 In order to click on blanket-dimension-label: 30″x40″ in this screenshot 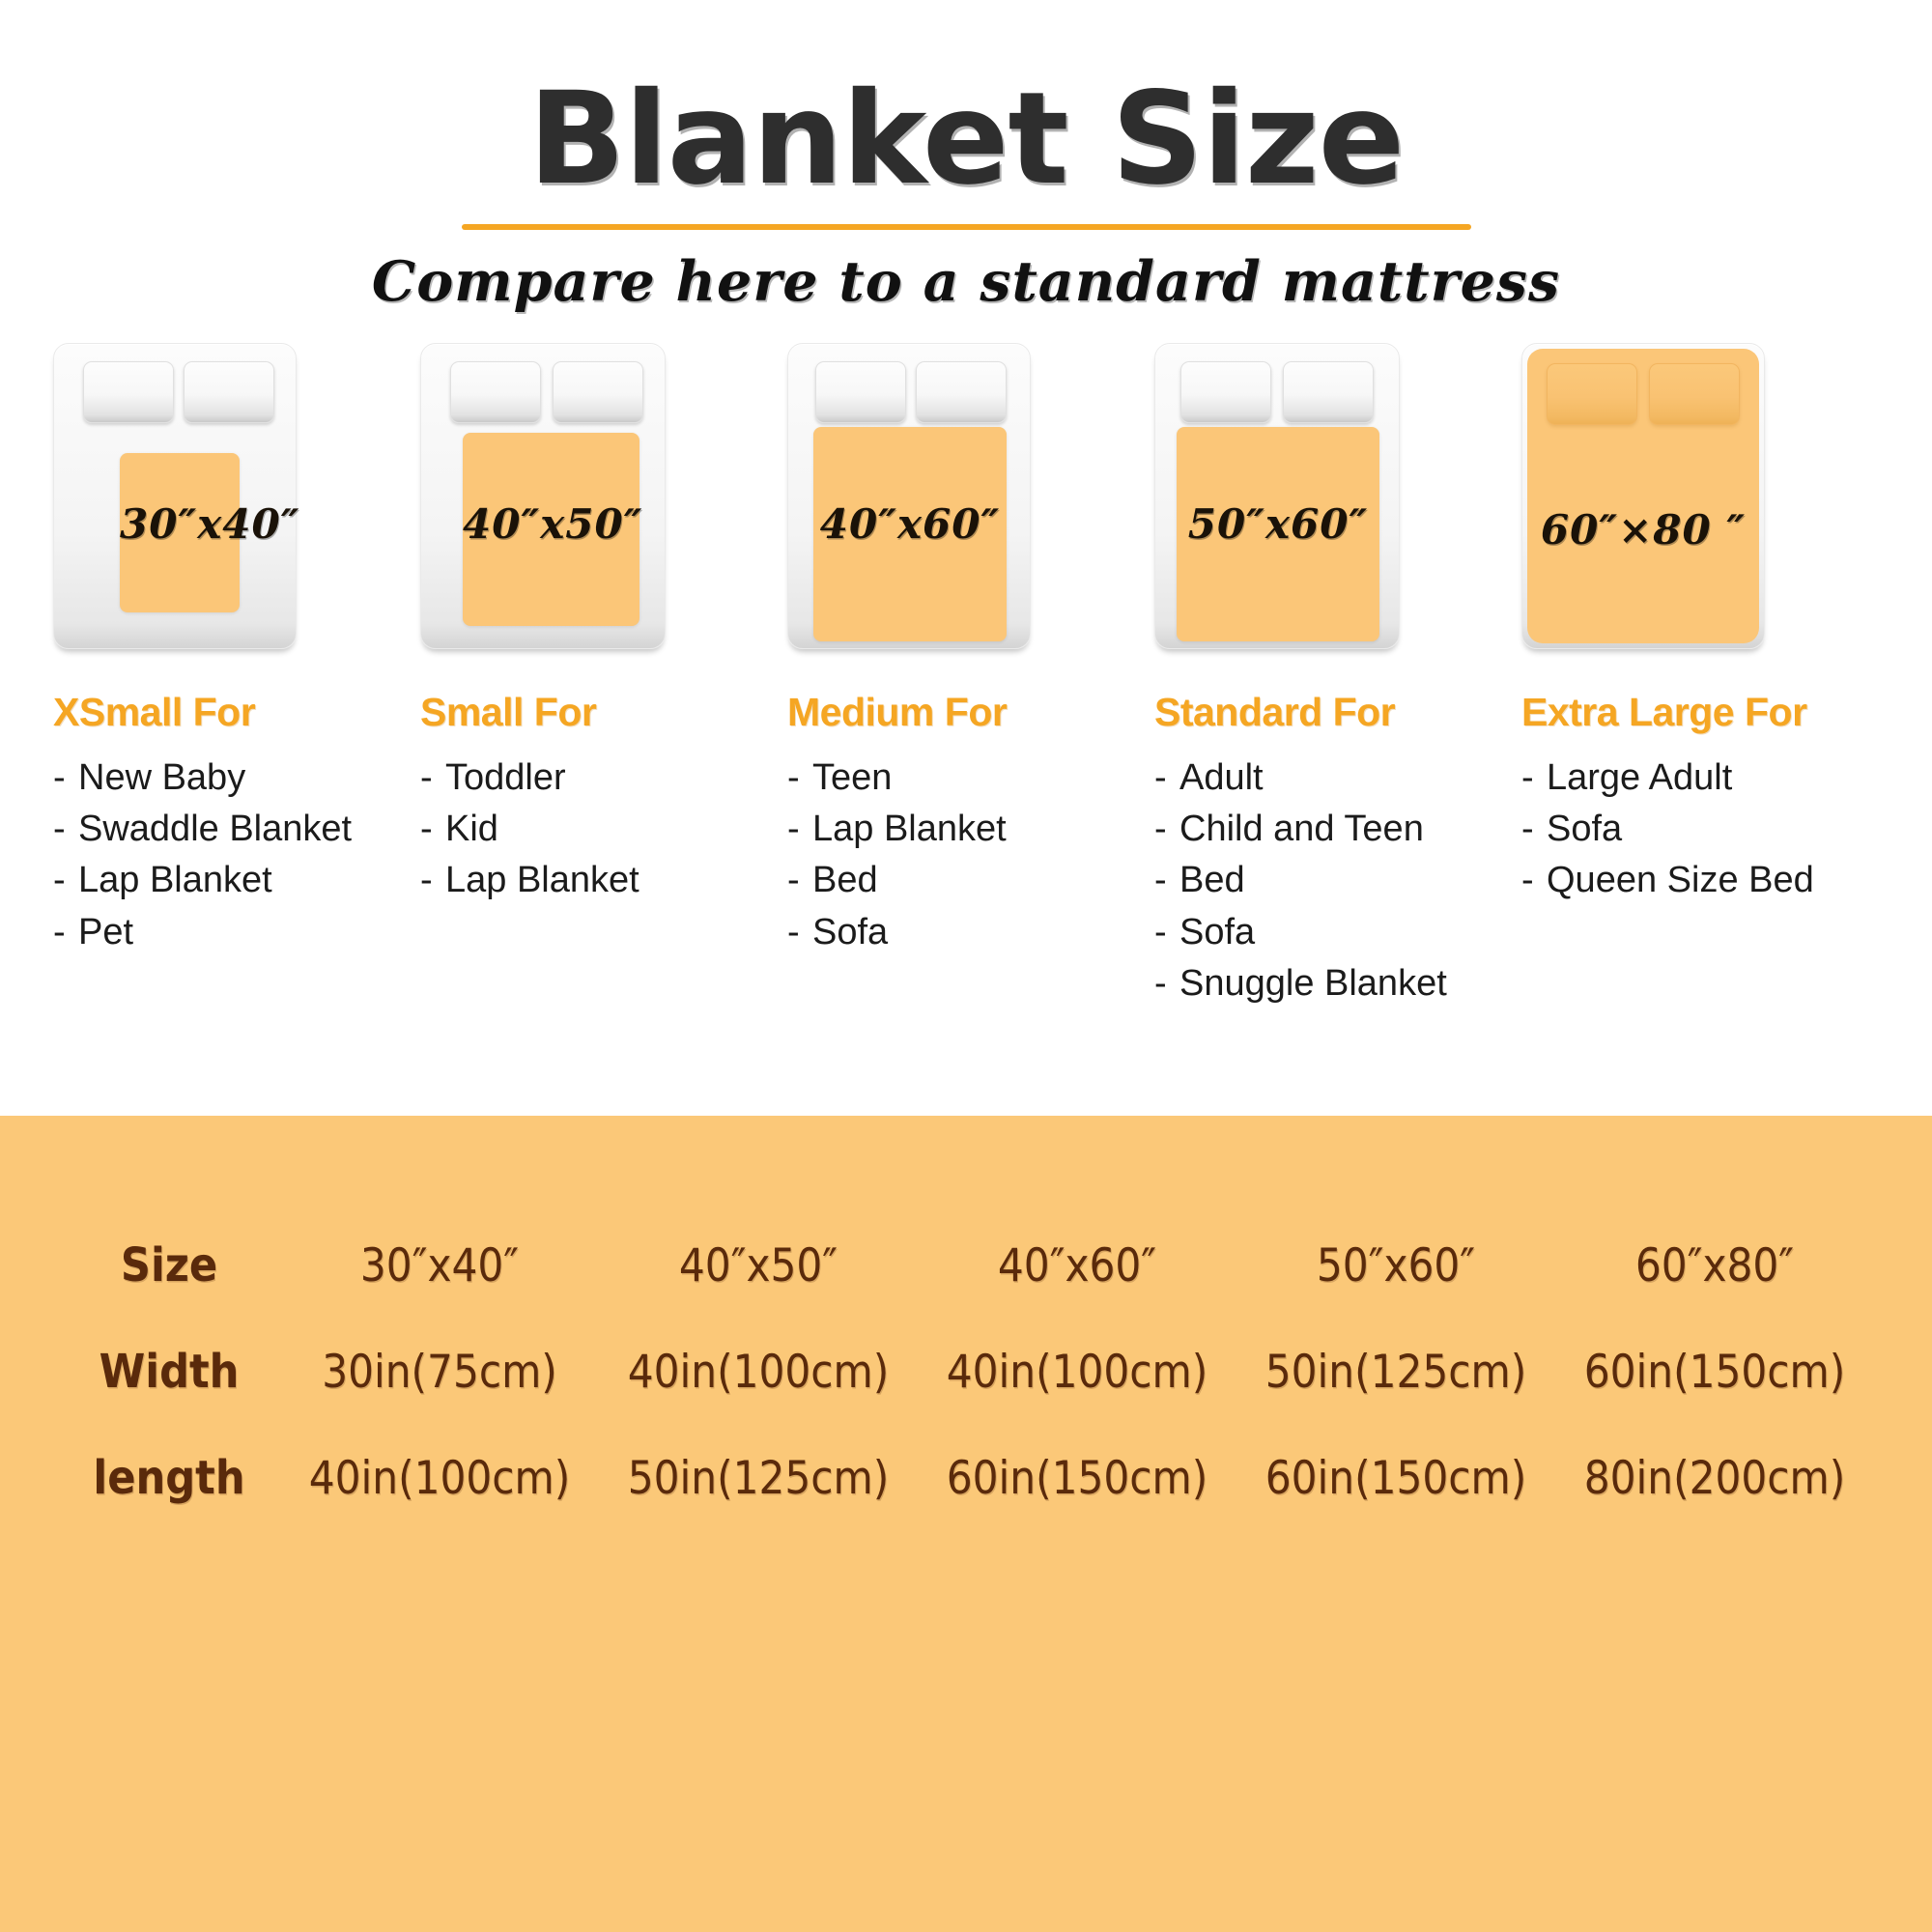, I will do `click(210, 524)`.